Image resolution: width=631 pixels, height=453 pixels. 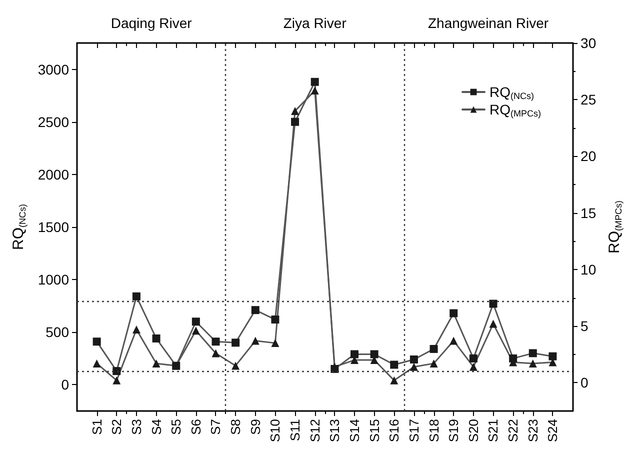 I want to click on y-tick-label: 500, so click(x=58, y=332).